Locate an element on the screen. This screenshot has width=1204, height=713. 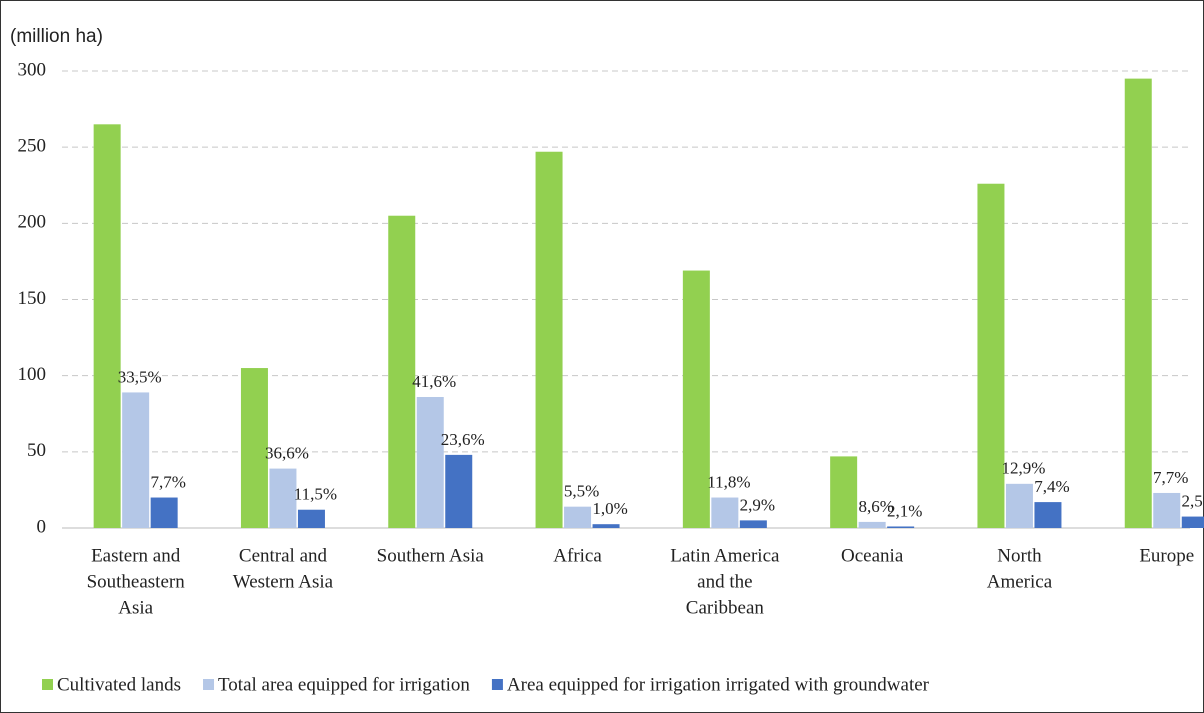
x-tick-label: Europe is located at coordinates (1166, 555).